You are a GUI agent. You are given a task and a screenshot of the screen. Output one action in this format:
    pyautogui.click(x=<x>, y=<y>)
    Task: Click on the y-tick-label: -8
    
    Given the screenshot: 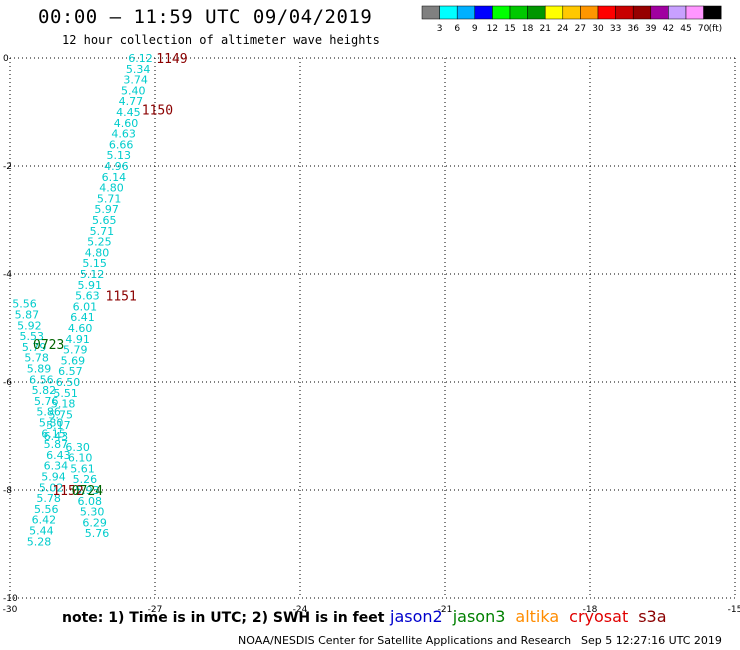 What is the action you would take?
    pyautogui.click(x=7, y=491)
    